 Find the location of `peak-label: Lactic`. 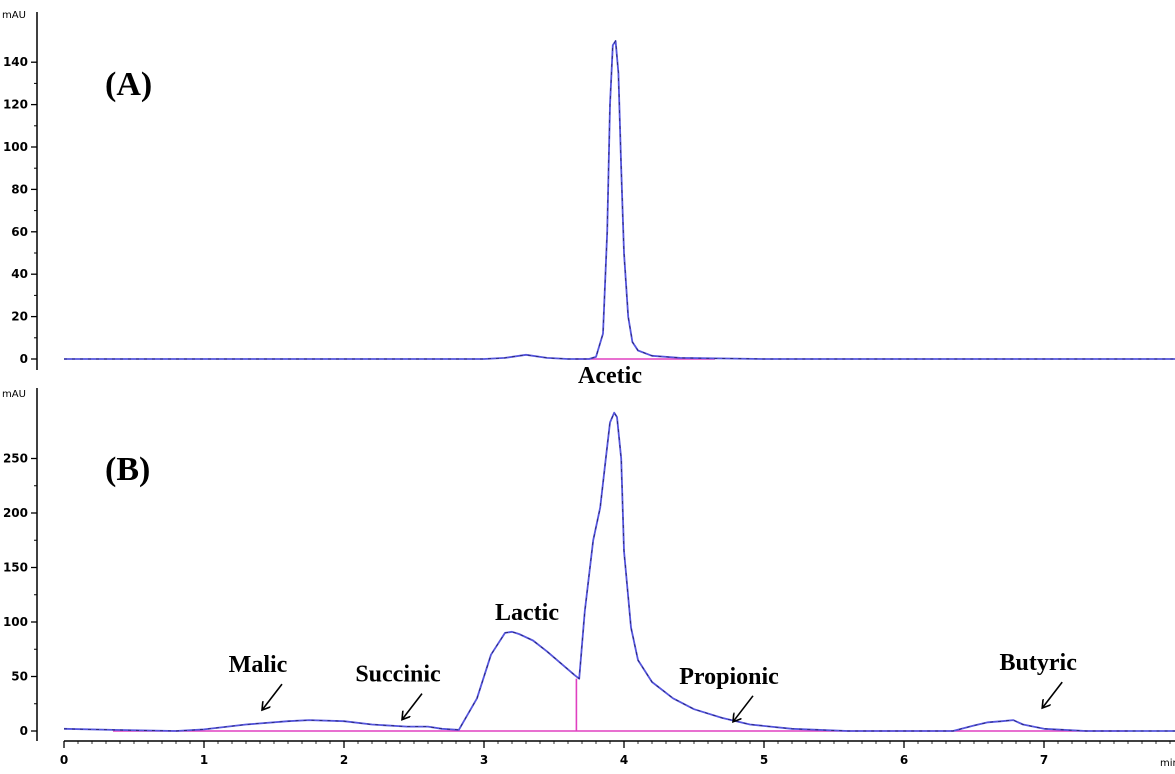

peak-label: Lactic is located at coordinates (527, 613).